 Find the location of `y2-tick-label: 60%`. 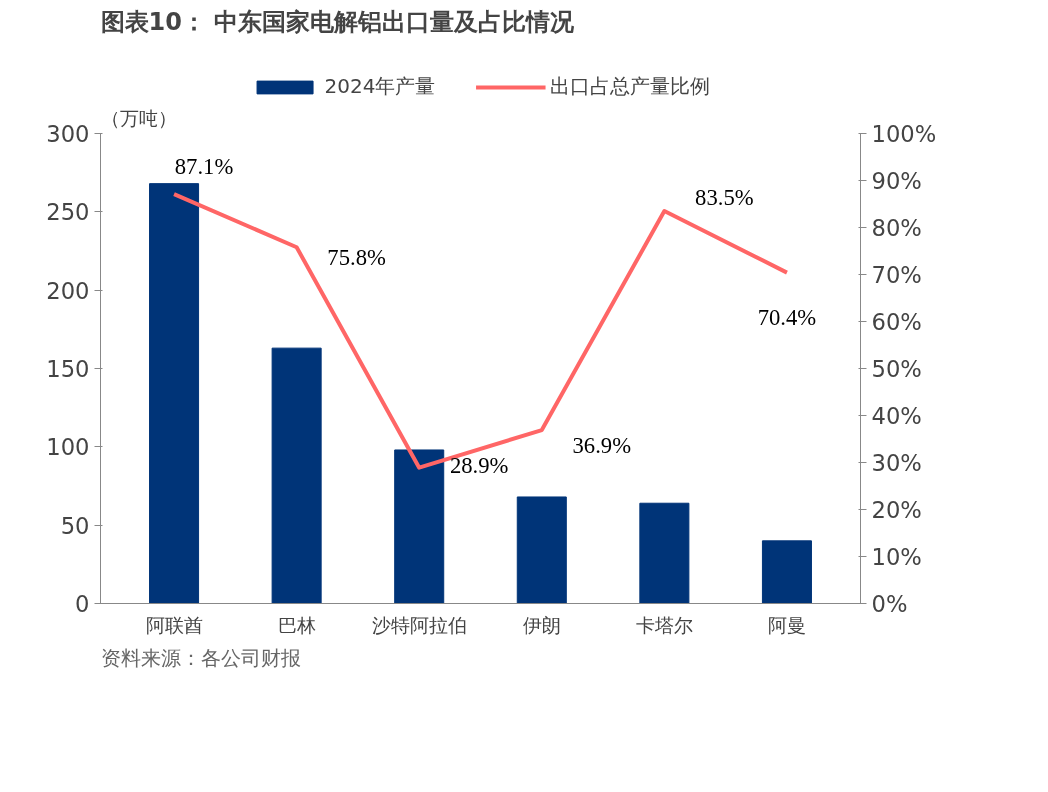

y2-tick-label: 60% is located at coordinates (896, 321).